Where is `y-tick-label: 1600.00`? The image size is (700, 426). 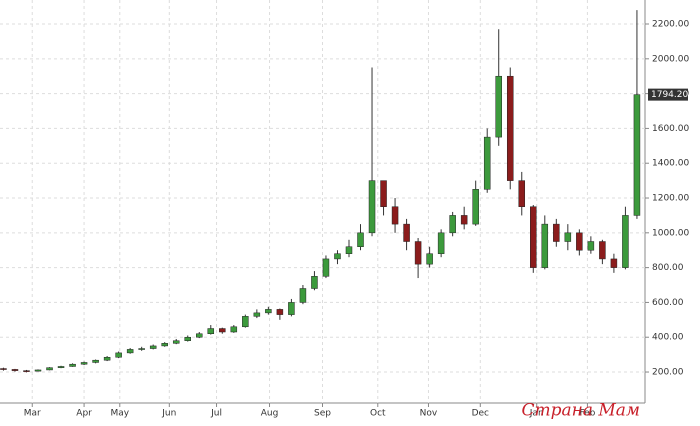
y-tick-label: 1600.00 is located at coordinates (670, 129).